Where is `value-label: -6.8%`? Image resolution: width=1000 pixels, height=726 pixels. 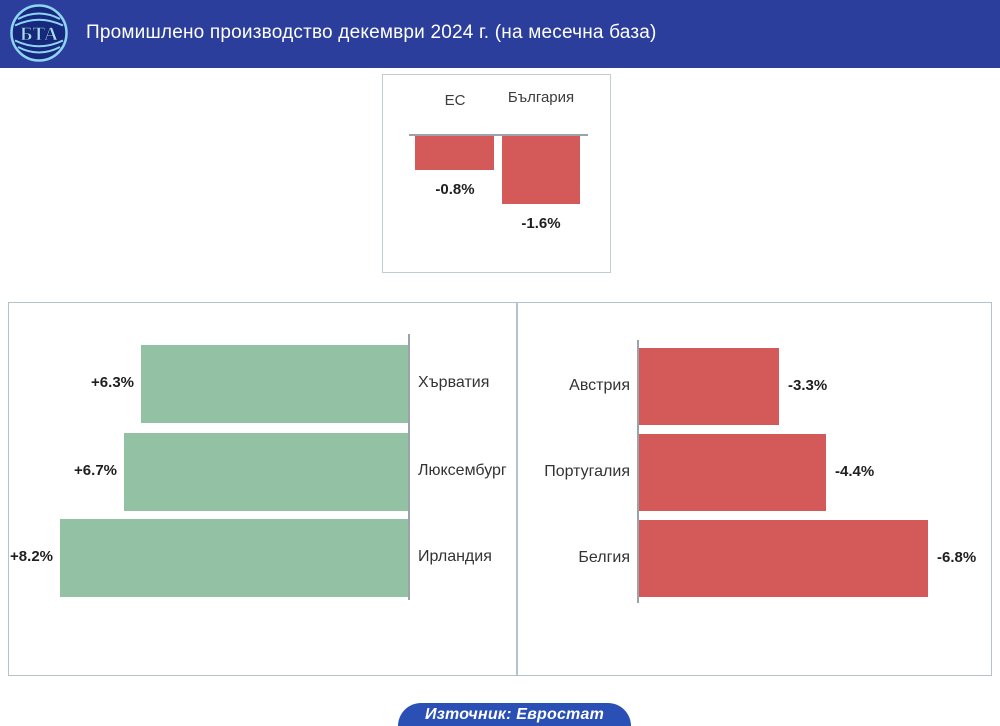 value-label: -6.8% is located at coordinates (957, 557).